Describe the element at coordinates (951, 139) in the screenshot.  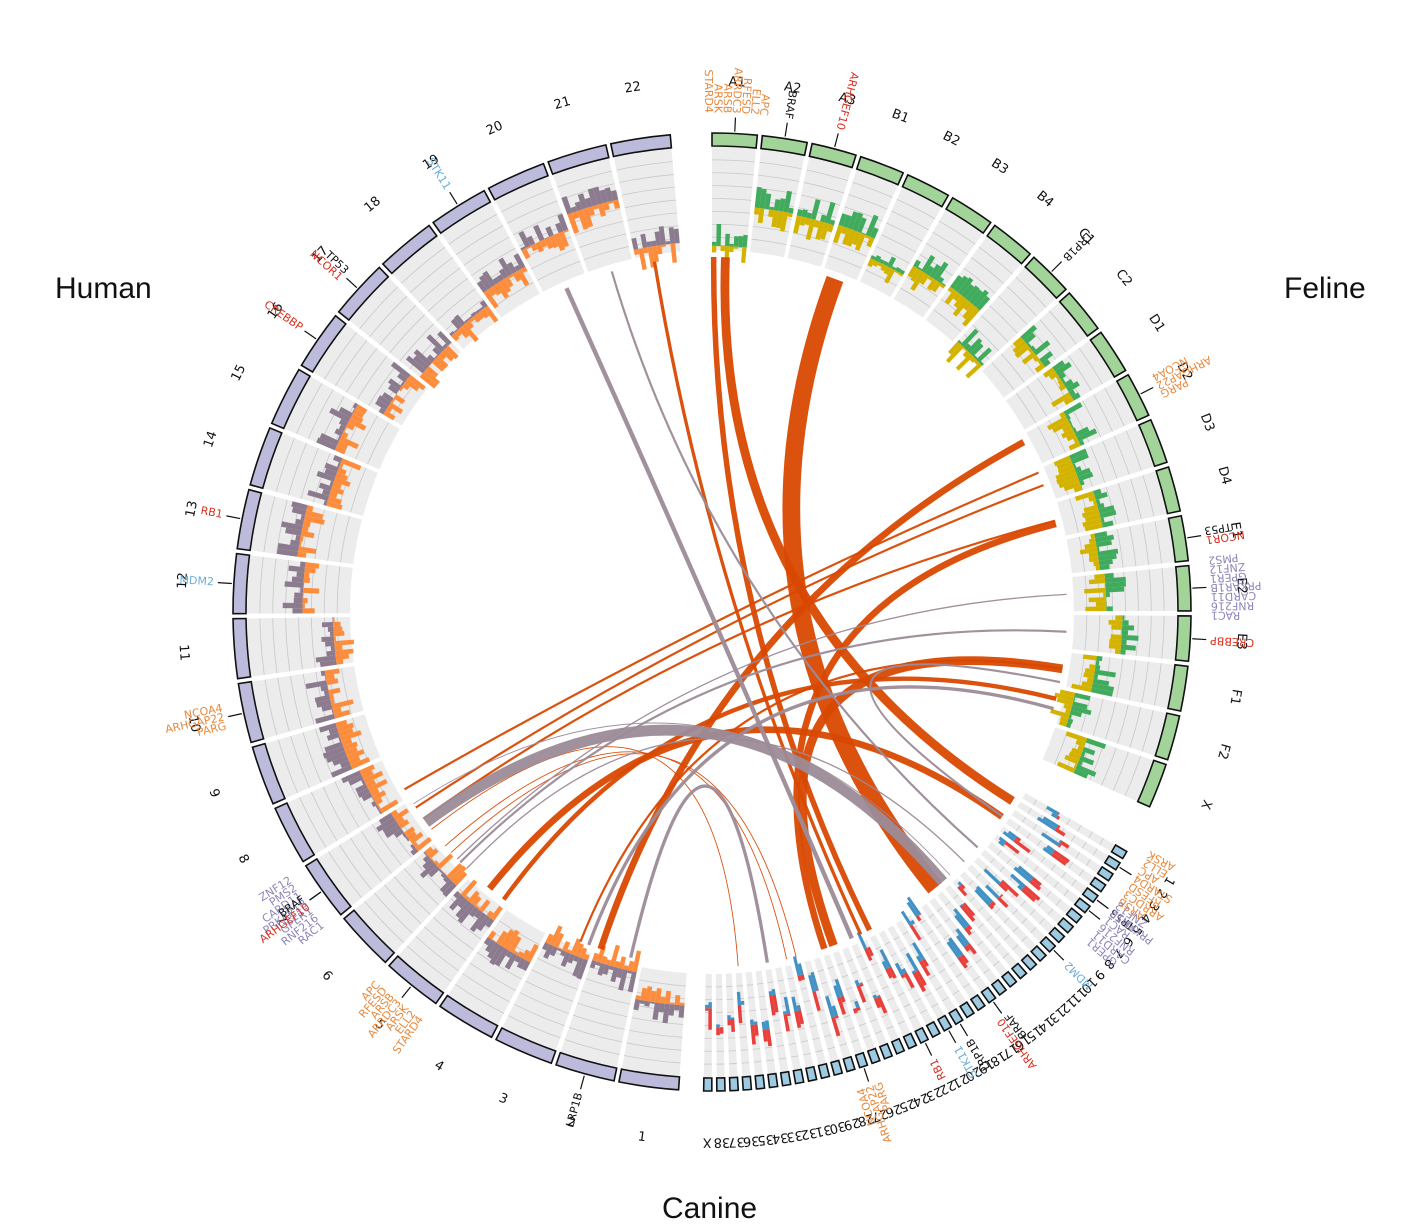
I see `chromosome-label: B2` at that location.